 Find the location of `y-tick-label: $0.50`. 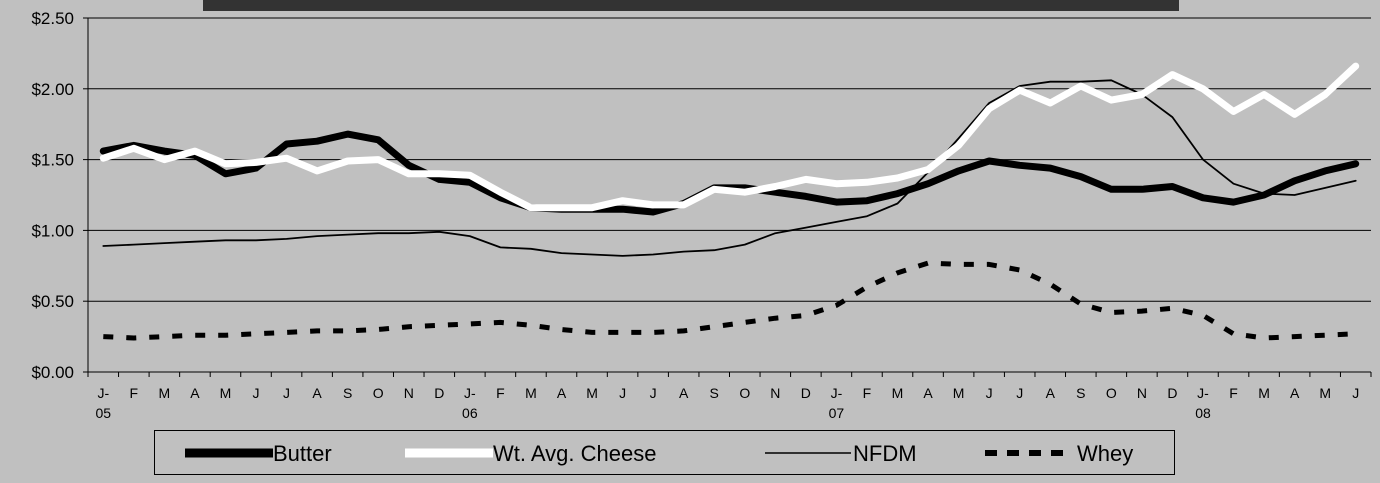

y-tick-label: $0.50 is located at coordinates (52, 301).